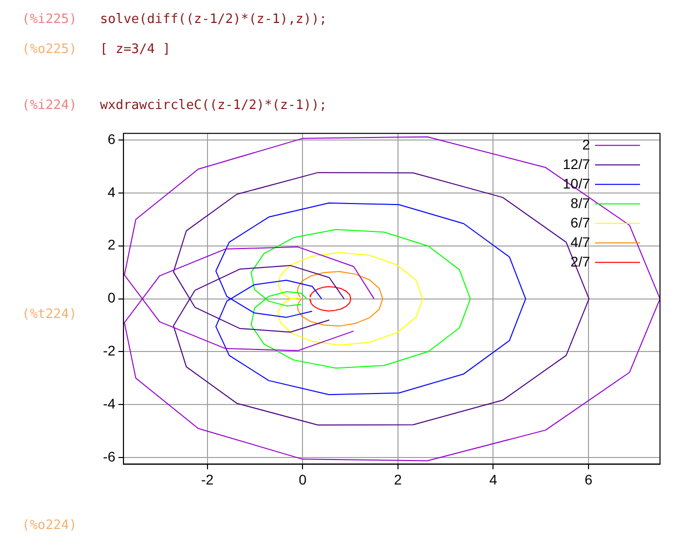 Image resolution: width=678 pixels, height=545 pixels. What do you see at coordinates (576, 164) in the screenshot?
I see `legend-label: 12/7` at bounding box center [576, 164].